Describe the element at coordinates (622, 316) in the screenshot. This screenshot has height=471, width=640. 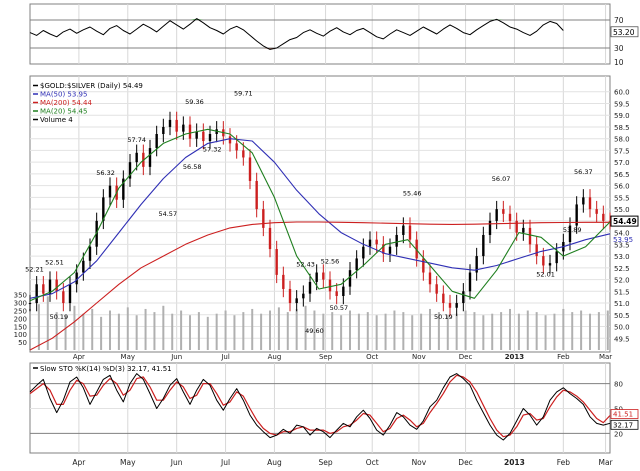
I see `price-tick-label: 50.5` at that location.